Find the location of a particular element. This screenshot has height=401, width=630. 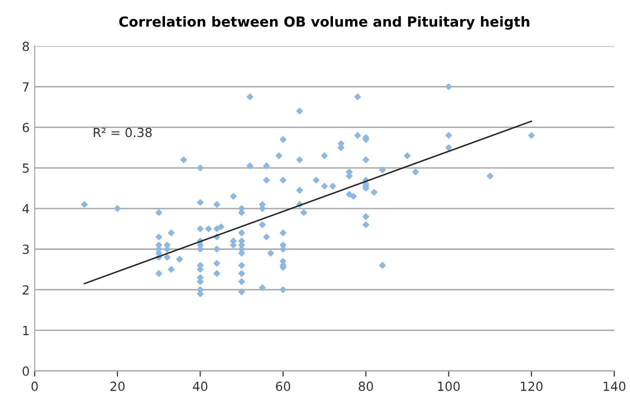

y-tick-label: 4 is located at coordinates (26, 209).